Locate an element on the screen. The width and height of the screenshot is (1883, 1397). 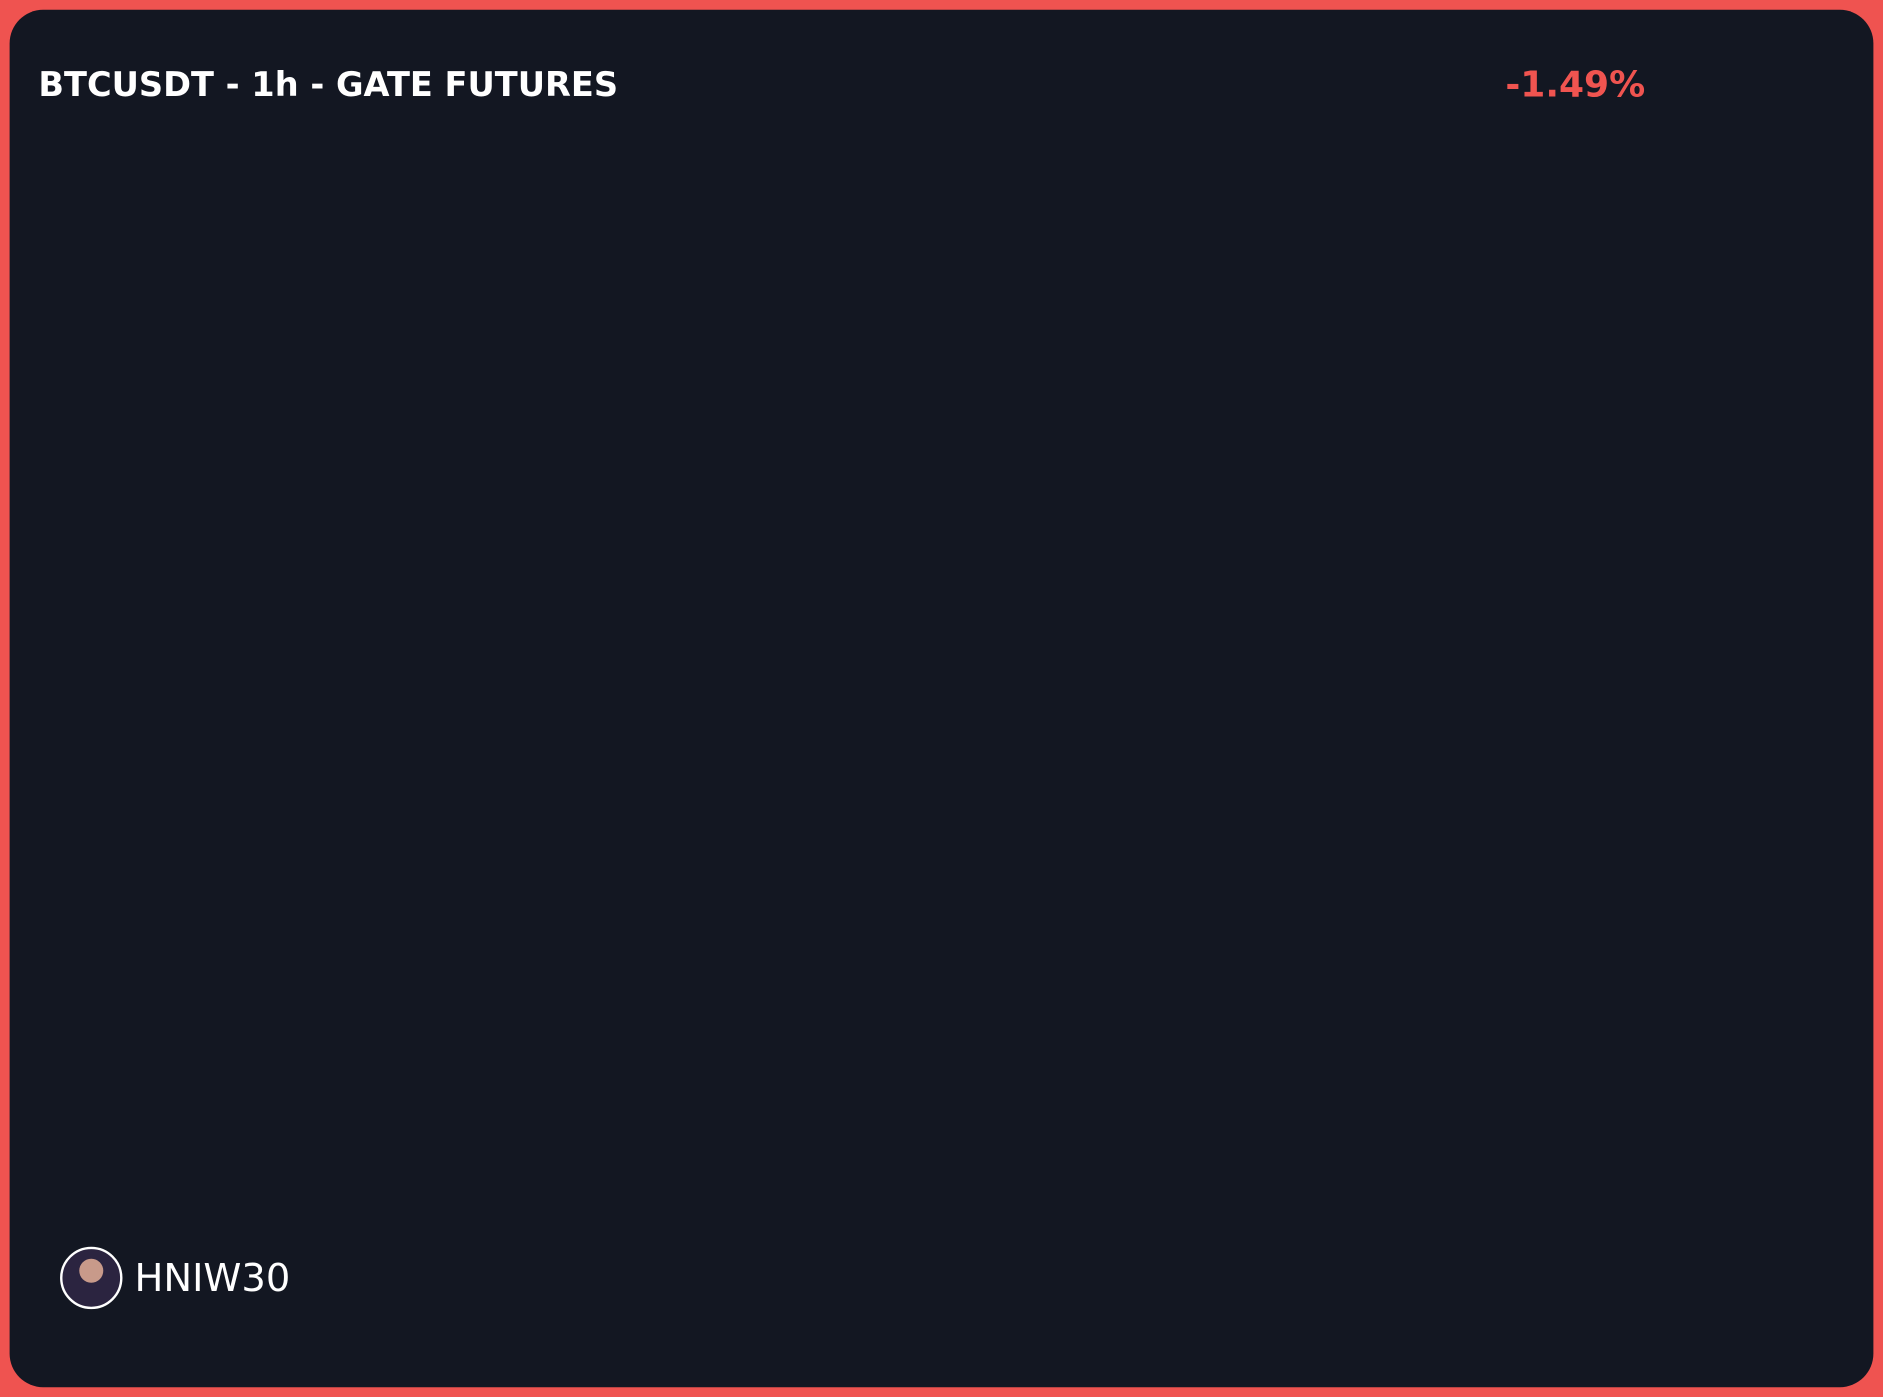
chart-title: BTCUSDT - 1h - GATE FUTURES is located at coordinates (328, 84).